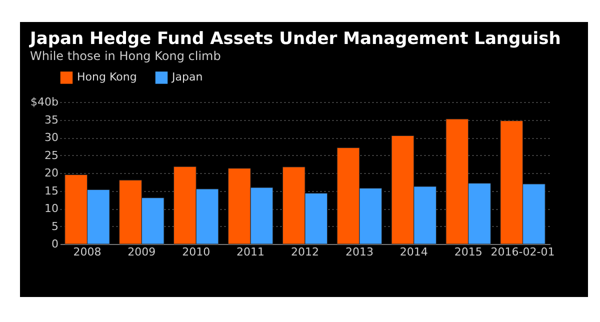 This screenshot has height=322, width=600. Describe the element at coordinates (51, 119) in the screenshot. I see `y-tick-label: 35` at that location.